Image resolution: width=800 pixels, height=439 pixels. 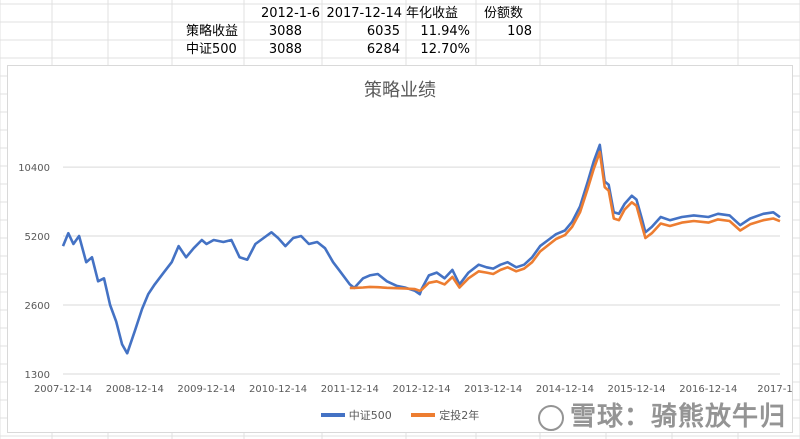 I want to click on row-csi500-end: 6284, so click(x=383, y=49).